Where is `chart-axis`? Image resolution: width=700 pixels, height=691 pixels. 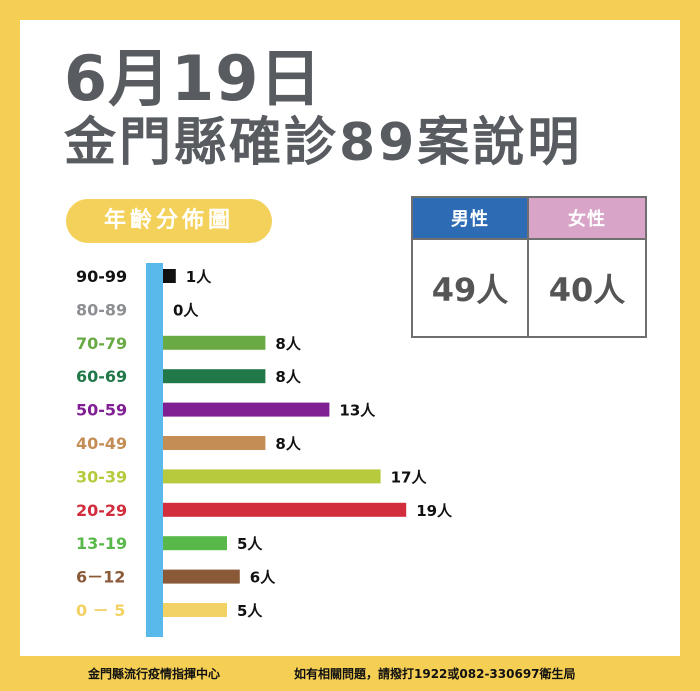
chart-axis is located at coordinates (154, 450).